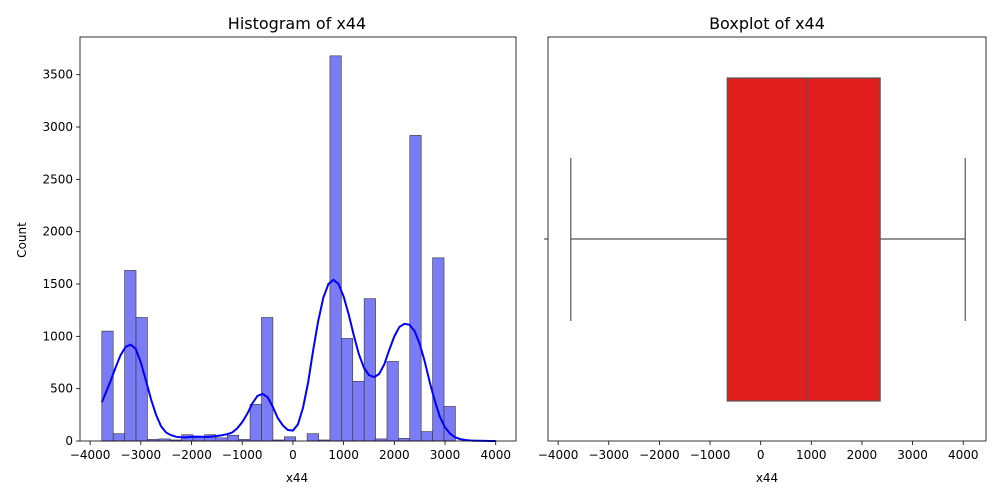  Describe the element at coordinates (61, 389) in the screenshot. I see `y-tick-label: 500` at that location.